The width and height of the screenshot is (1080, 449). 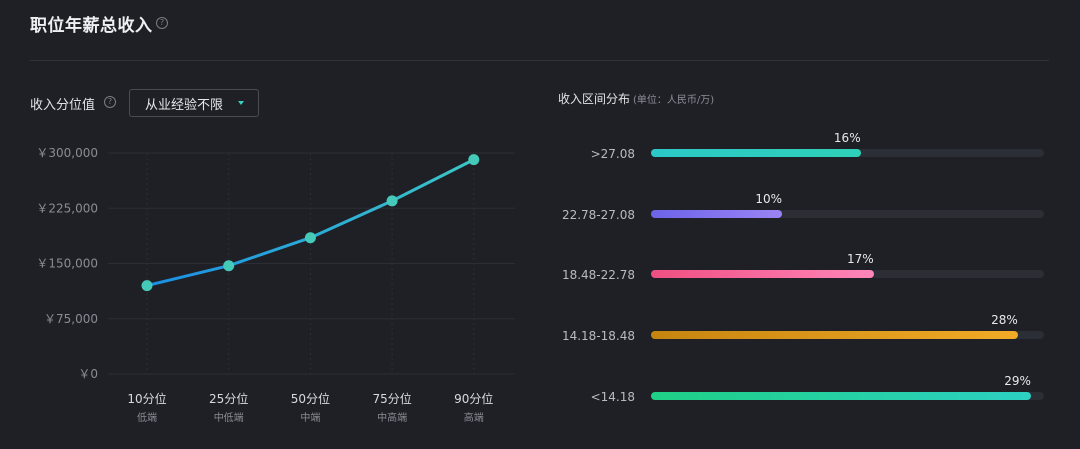 I want to click on y-tick-label: ￥300,000, so click(x=67, y=153).